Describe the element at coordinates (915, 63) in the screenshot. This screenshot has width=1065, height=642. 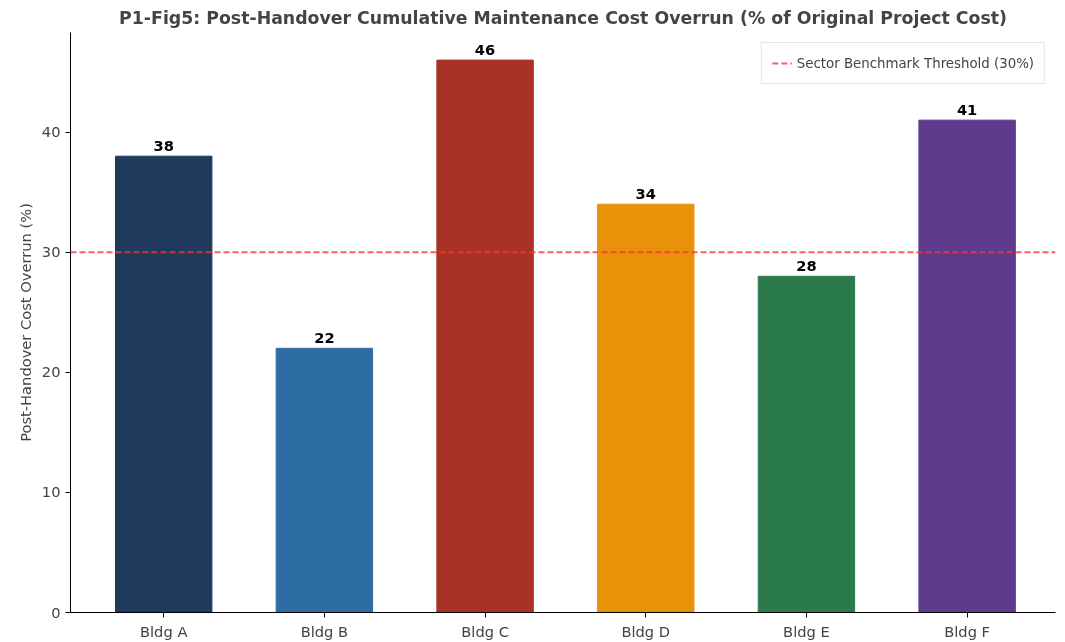
I see `legend-label: Sector Benchmark Threshold (30%)` at that location.